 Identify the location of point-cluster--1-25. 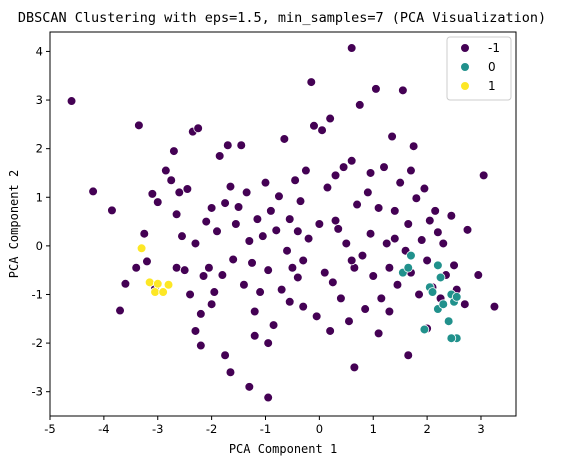
(206, 221).